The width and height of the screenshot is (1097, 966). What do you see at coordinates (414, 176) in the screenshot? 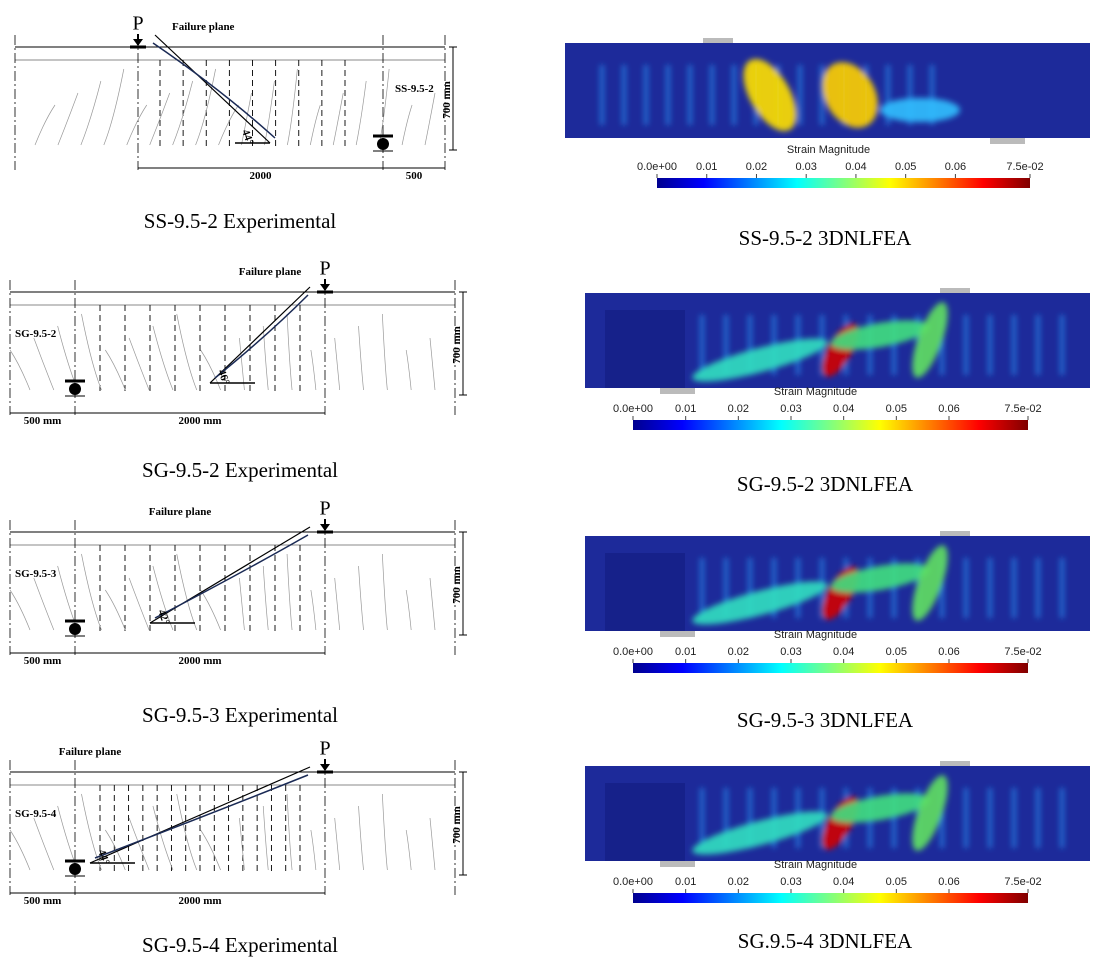
I see `overhang-label: 500` at bounding box center [414, 176].